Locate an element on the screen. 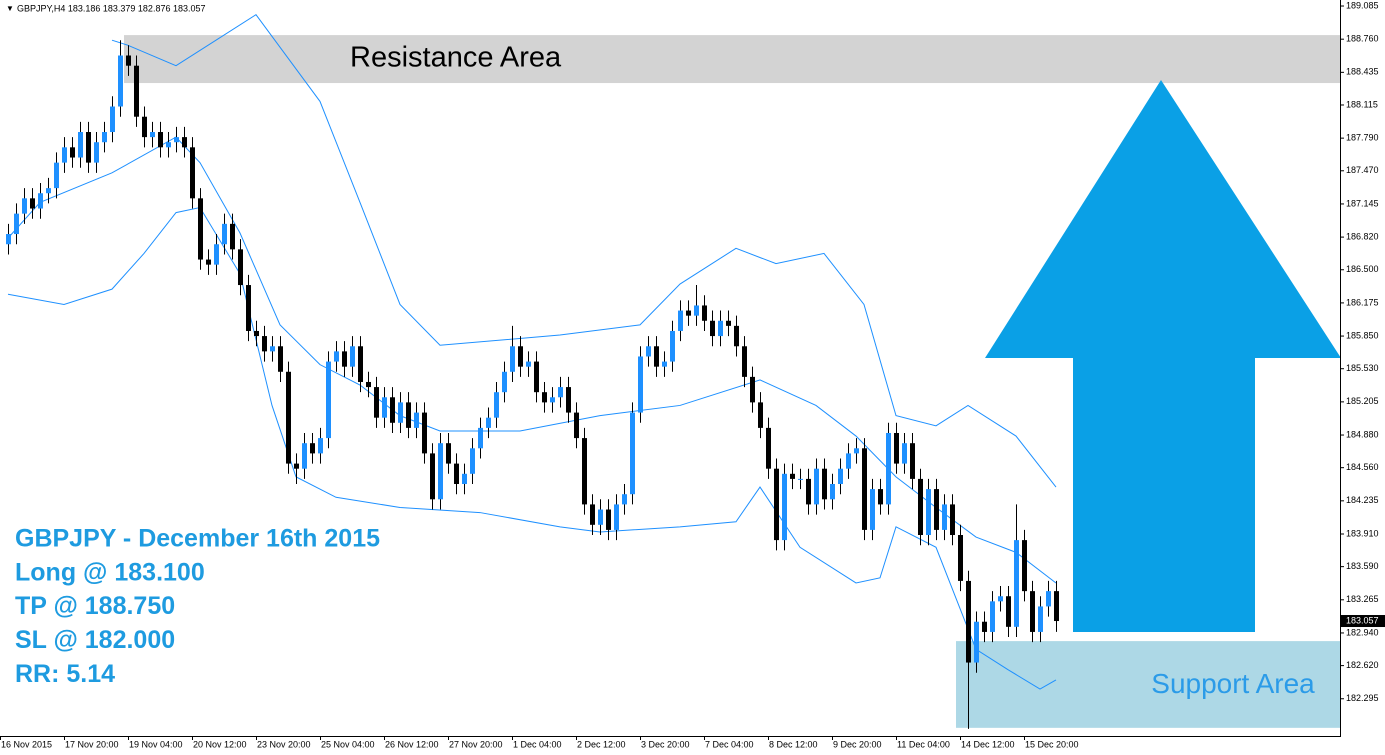 This screenshot has width=1385, height=755. y-tick-label: 187.145 is located at coordinates (1362, 203).